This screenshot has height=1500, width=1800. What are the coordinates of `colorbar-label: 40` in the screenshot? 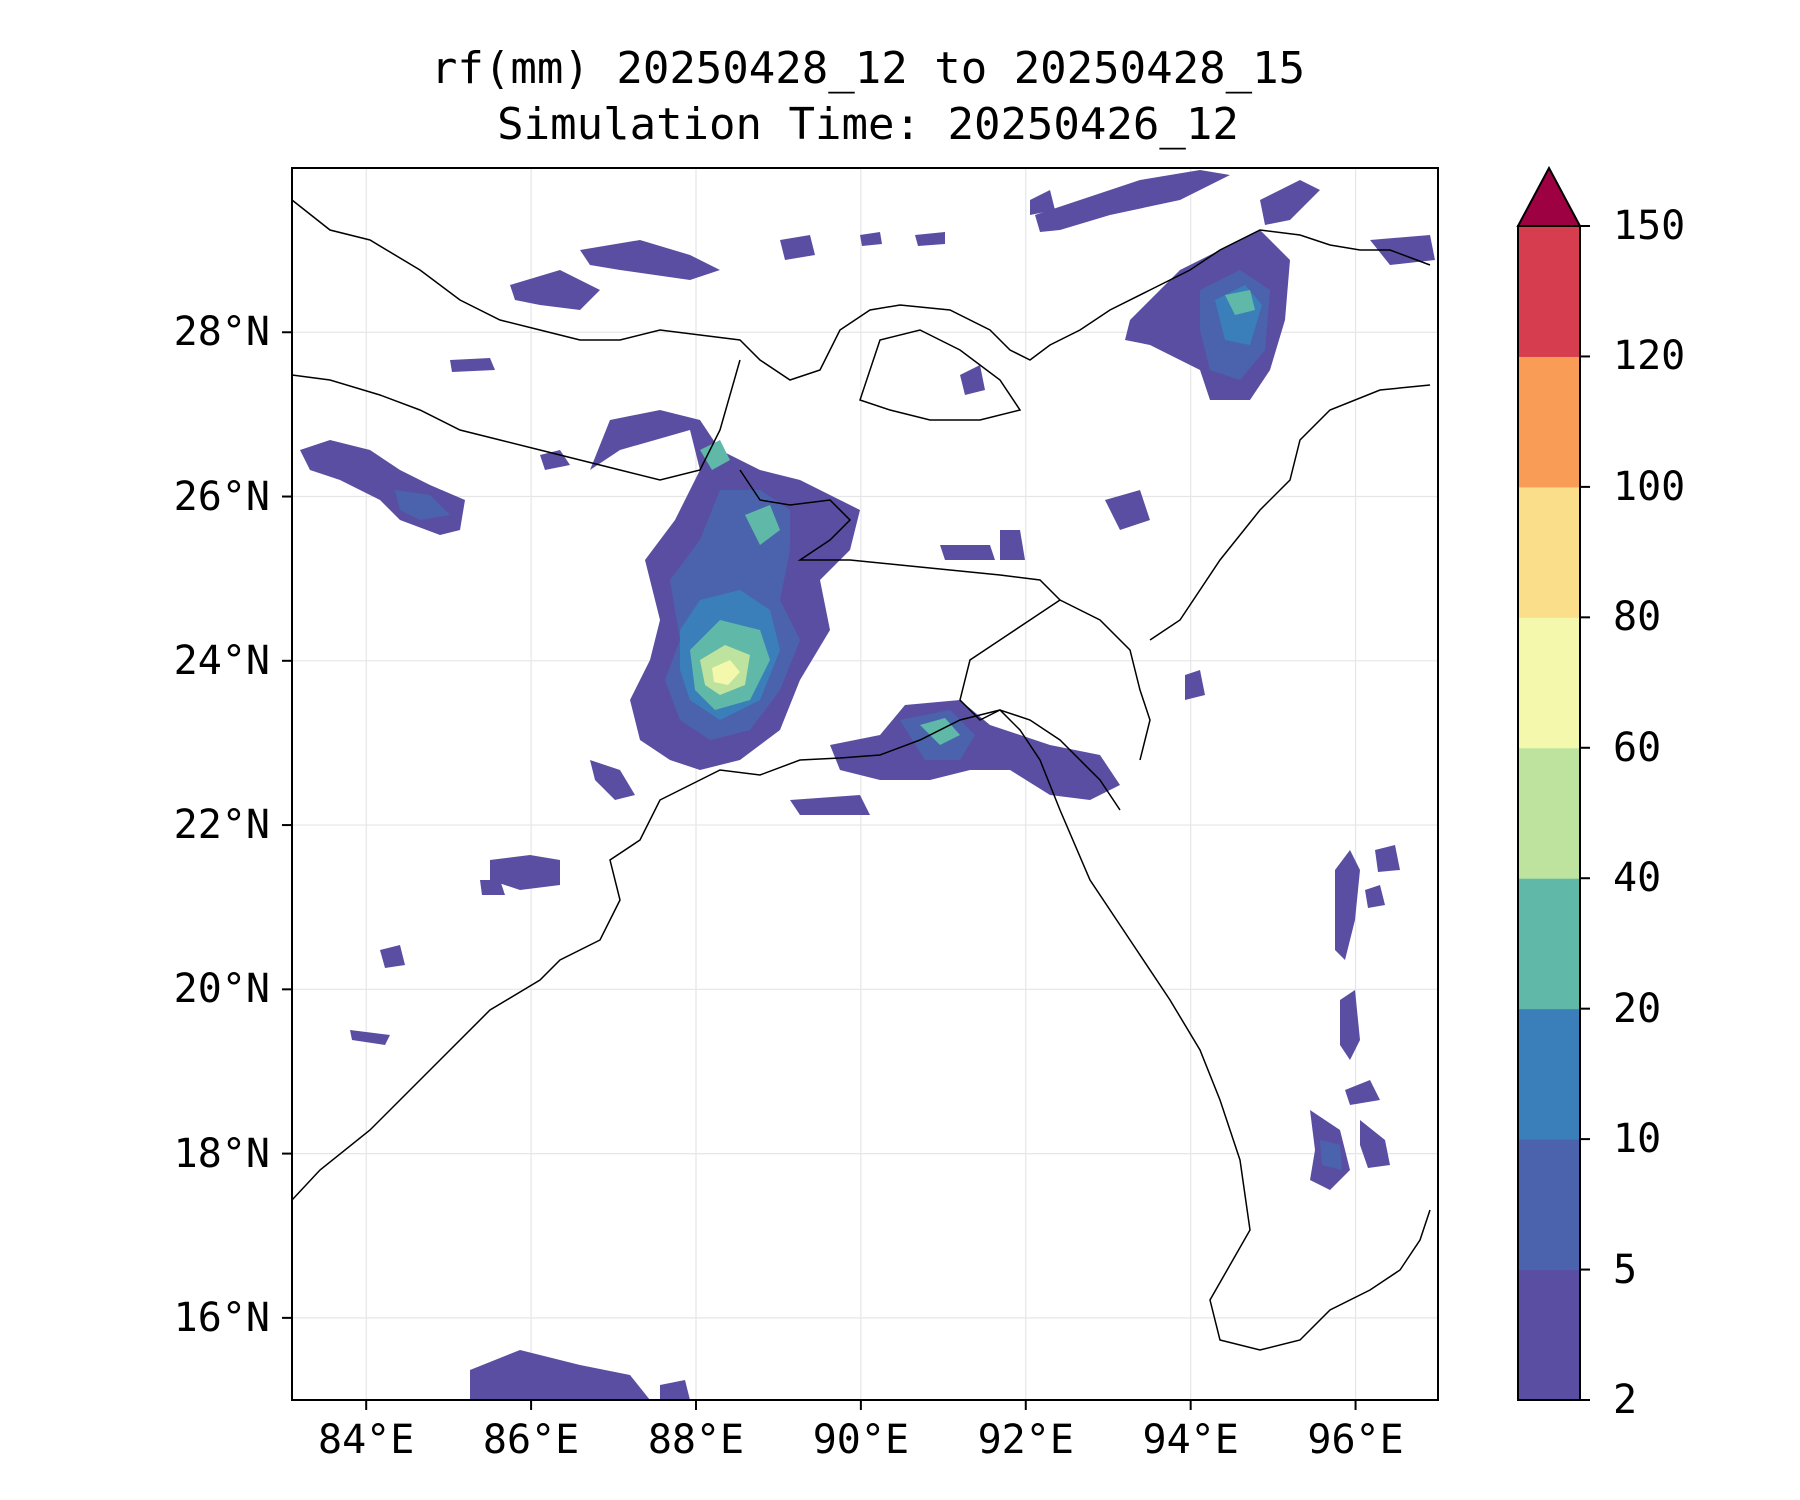 It's located at (1637, 878).